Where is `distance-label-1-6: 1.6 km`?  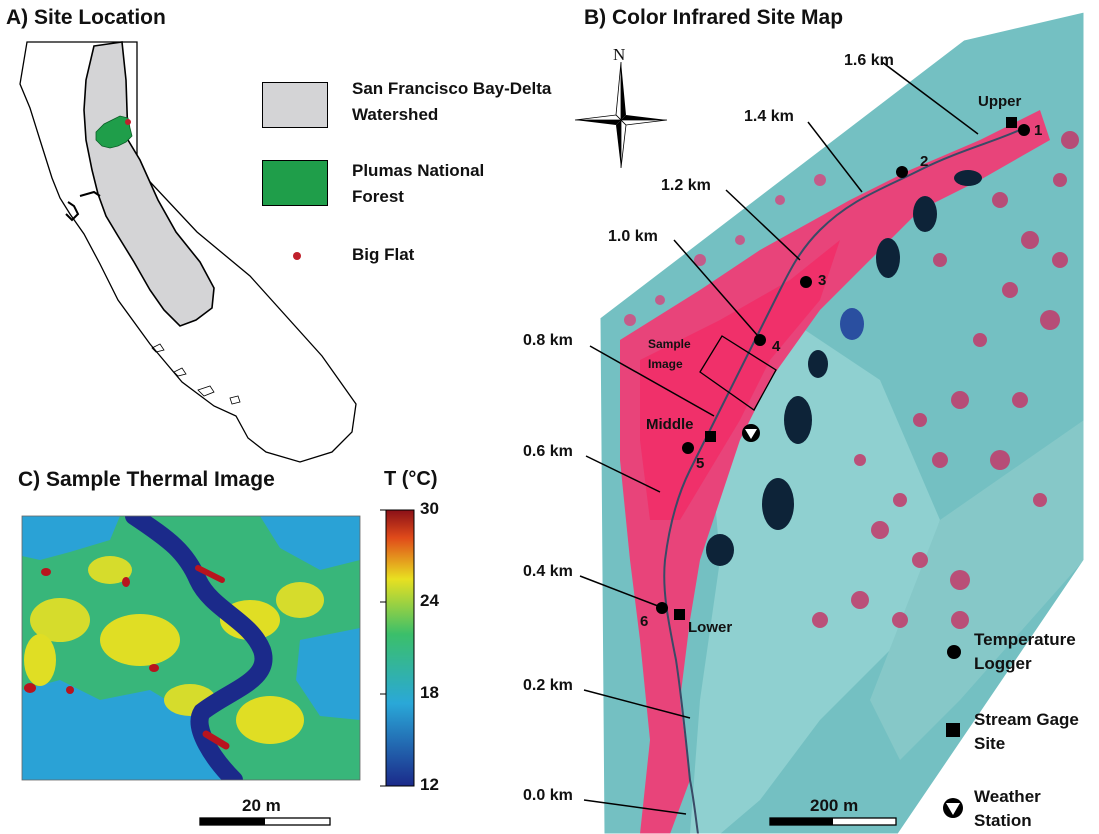 distance-label-1-6: 1.6 km is located at coordinates (869, 60).